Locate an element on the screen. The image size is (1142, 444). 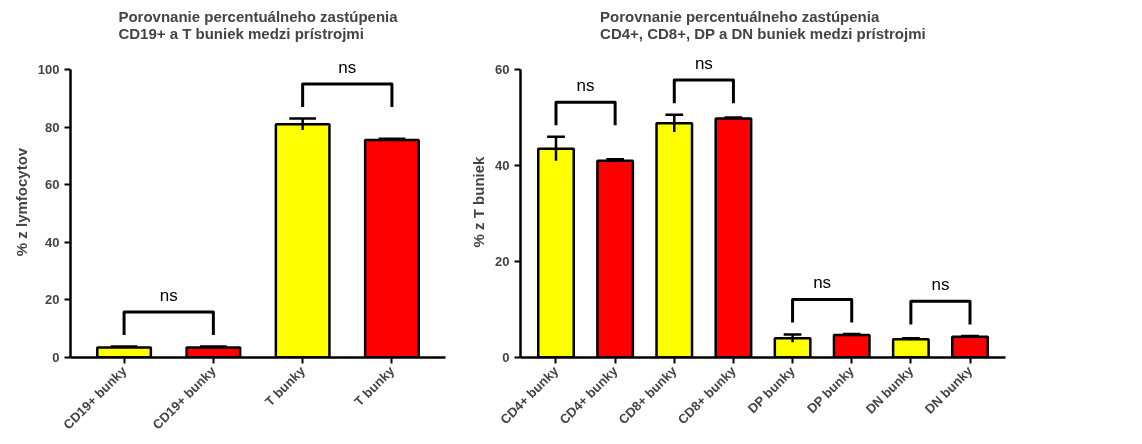
y-tick-label: 100 is located at coordinates (48, 70).